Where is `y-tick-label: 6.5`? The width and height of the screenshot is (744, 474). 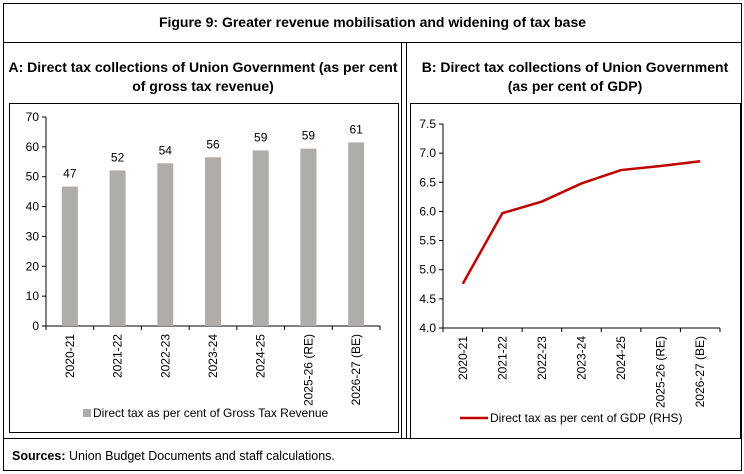
y-tick-label: 6.5 is located at coordinates (427, 182).